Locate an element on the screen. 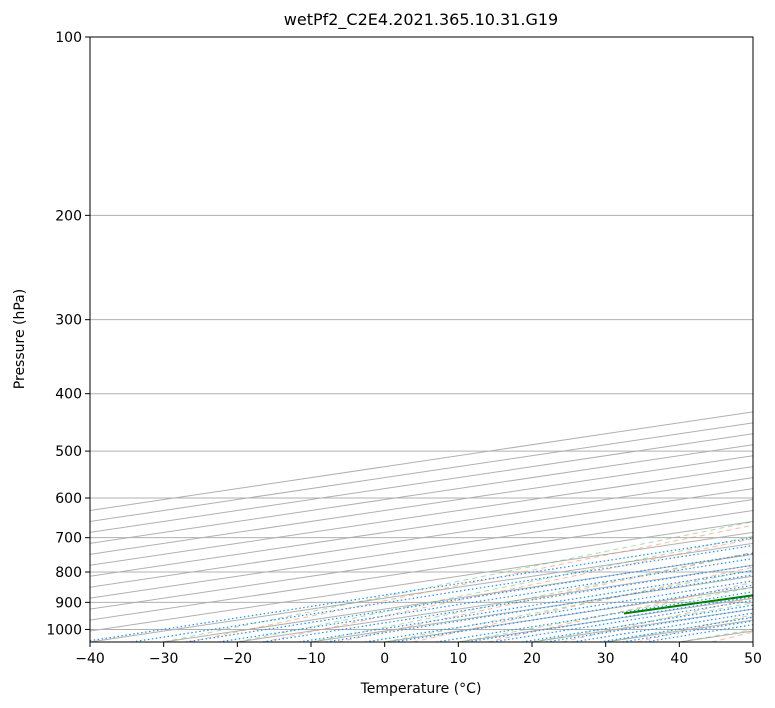 Image resolution: width=775 pixels, height=708 pixels. x-axis: −40 −30 −20 −10 0 10 20 30 40 50 is located at coordinates (418, 654).